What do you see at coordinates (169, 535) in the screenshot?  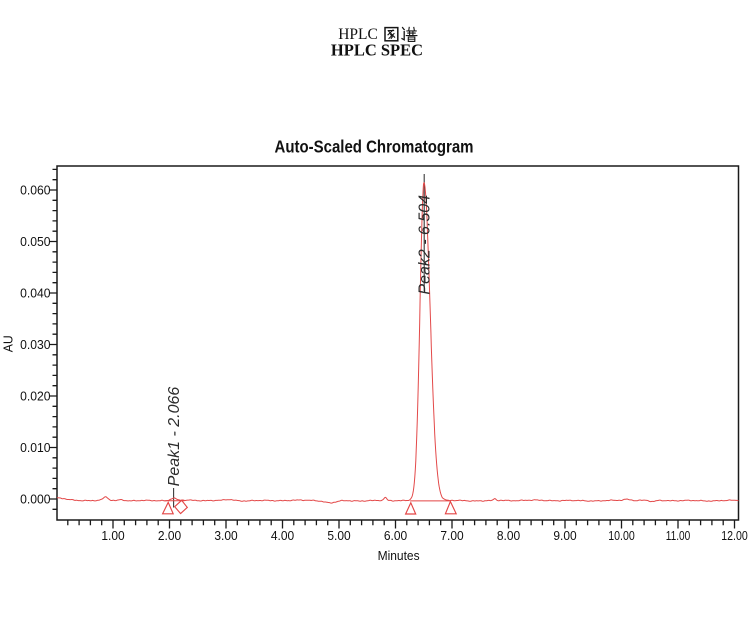 I see `svg-text: 2.00` at bounding box center [169, 535].